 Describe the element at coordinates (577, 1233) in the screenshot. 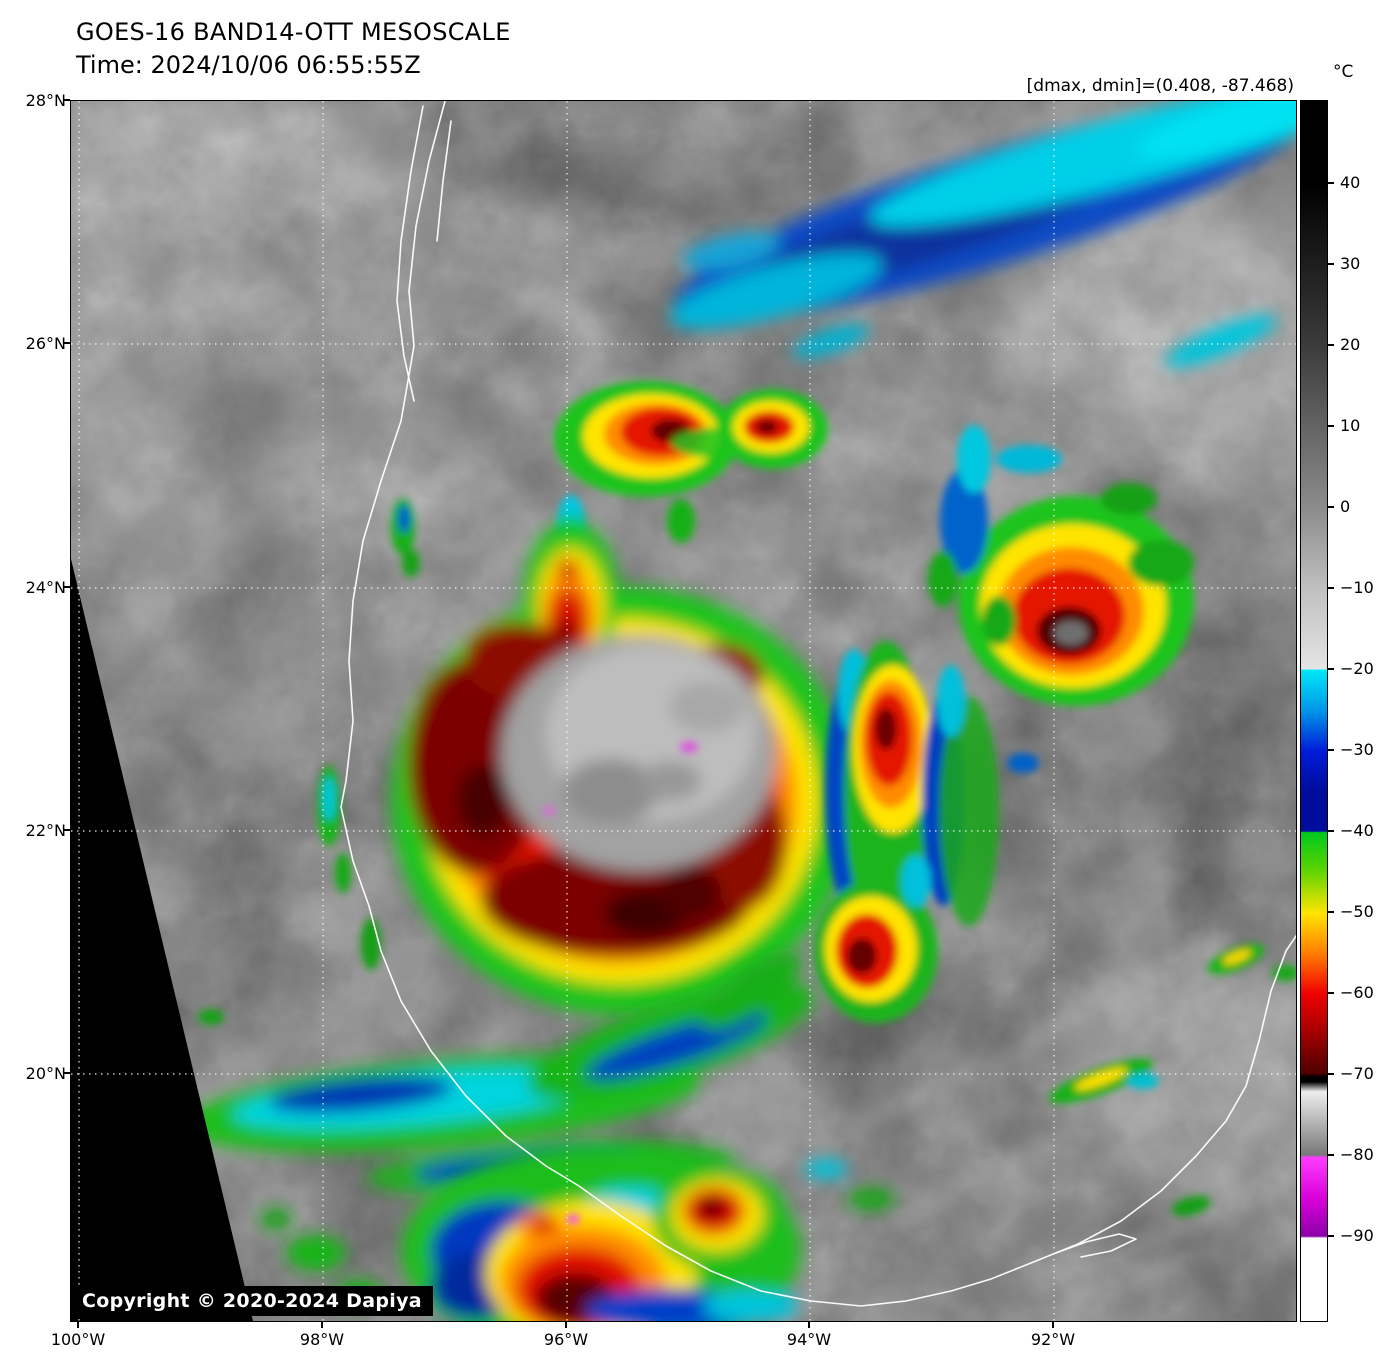

I see `southern-convection` at that location.